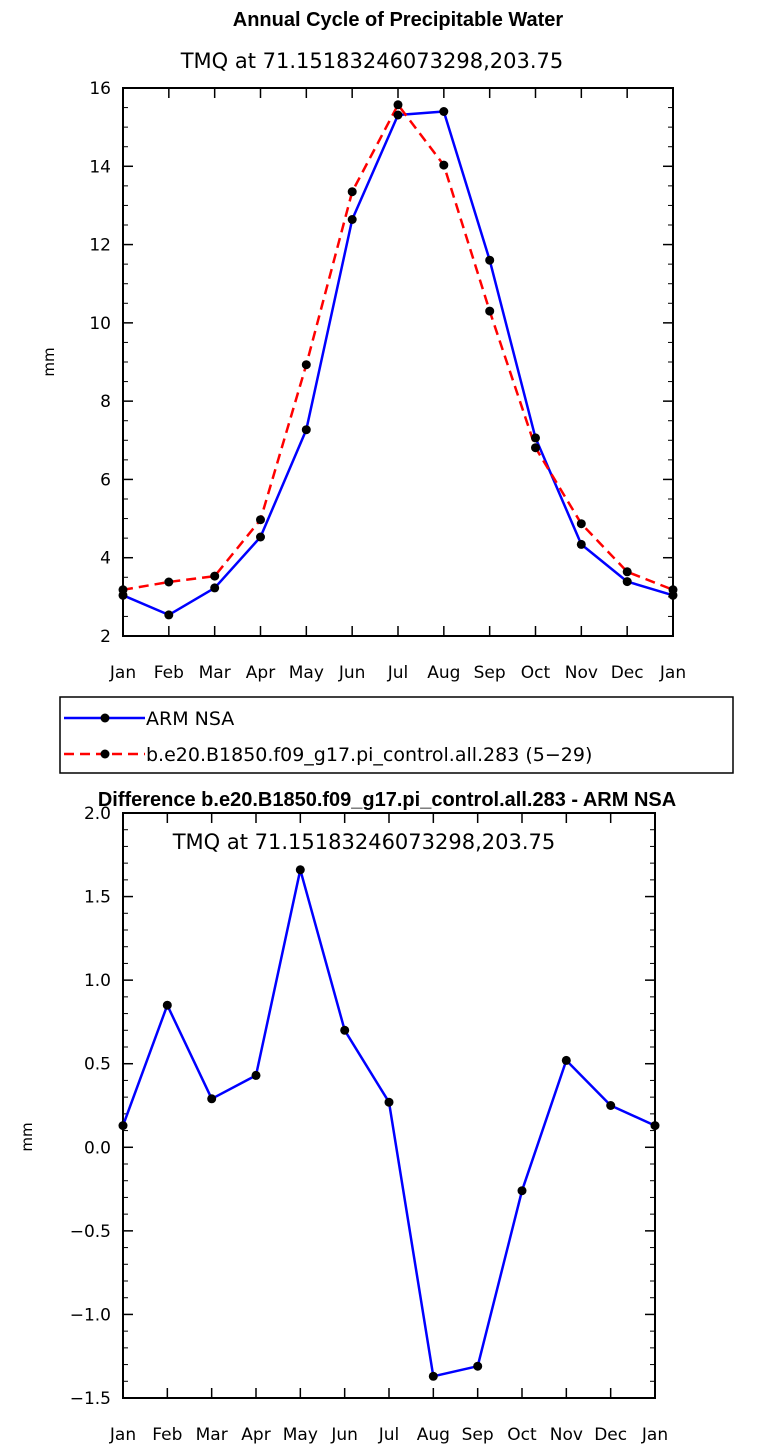 This screenshot has height=1449, width=777. Describe the element at coordinates (105, 402) in the screenshot. I see `y-tick-label: 8` at that location.